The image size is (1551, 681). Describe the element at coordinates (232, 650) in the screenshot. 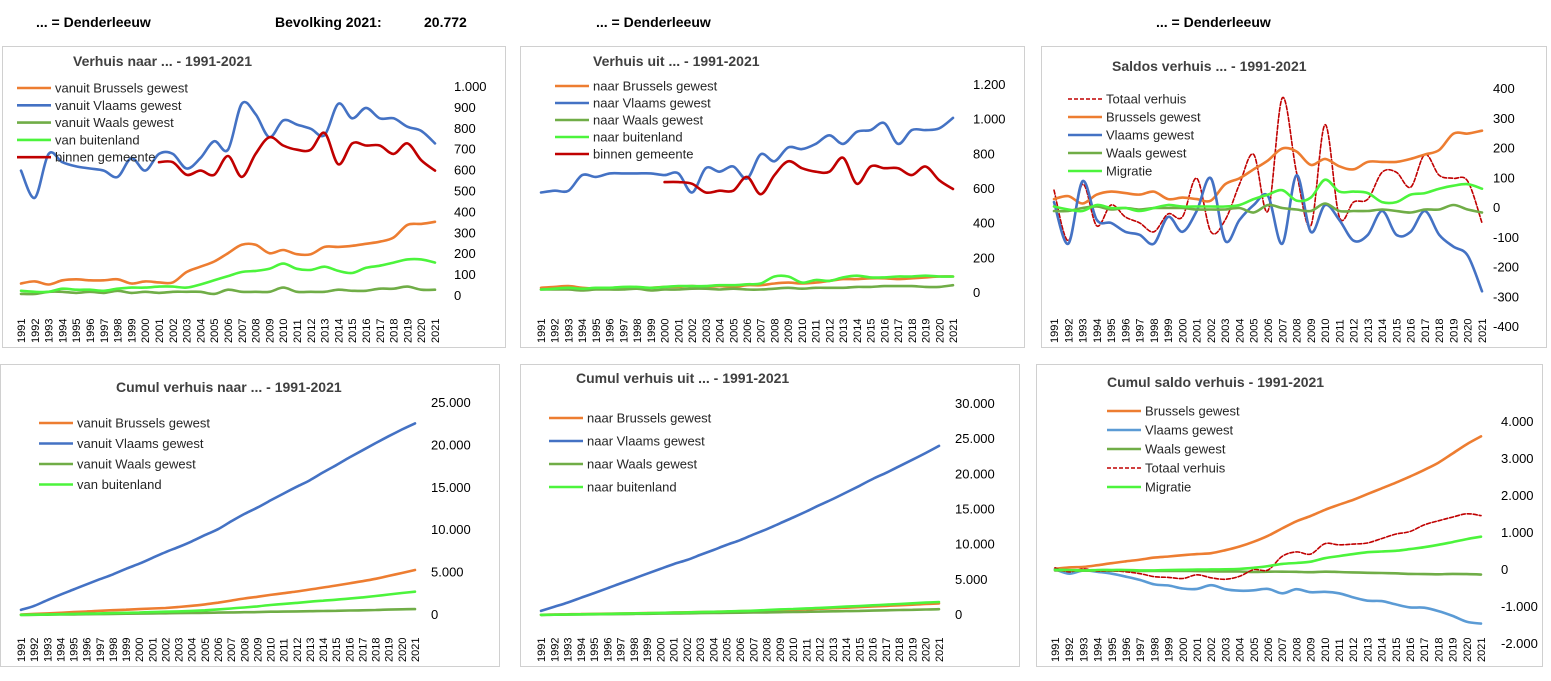

I see `x-tick-label: 2007` at that location.